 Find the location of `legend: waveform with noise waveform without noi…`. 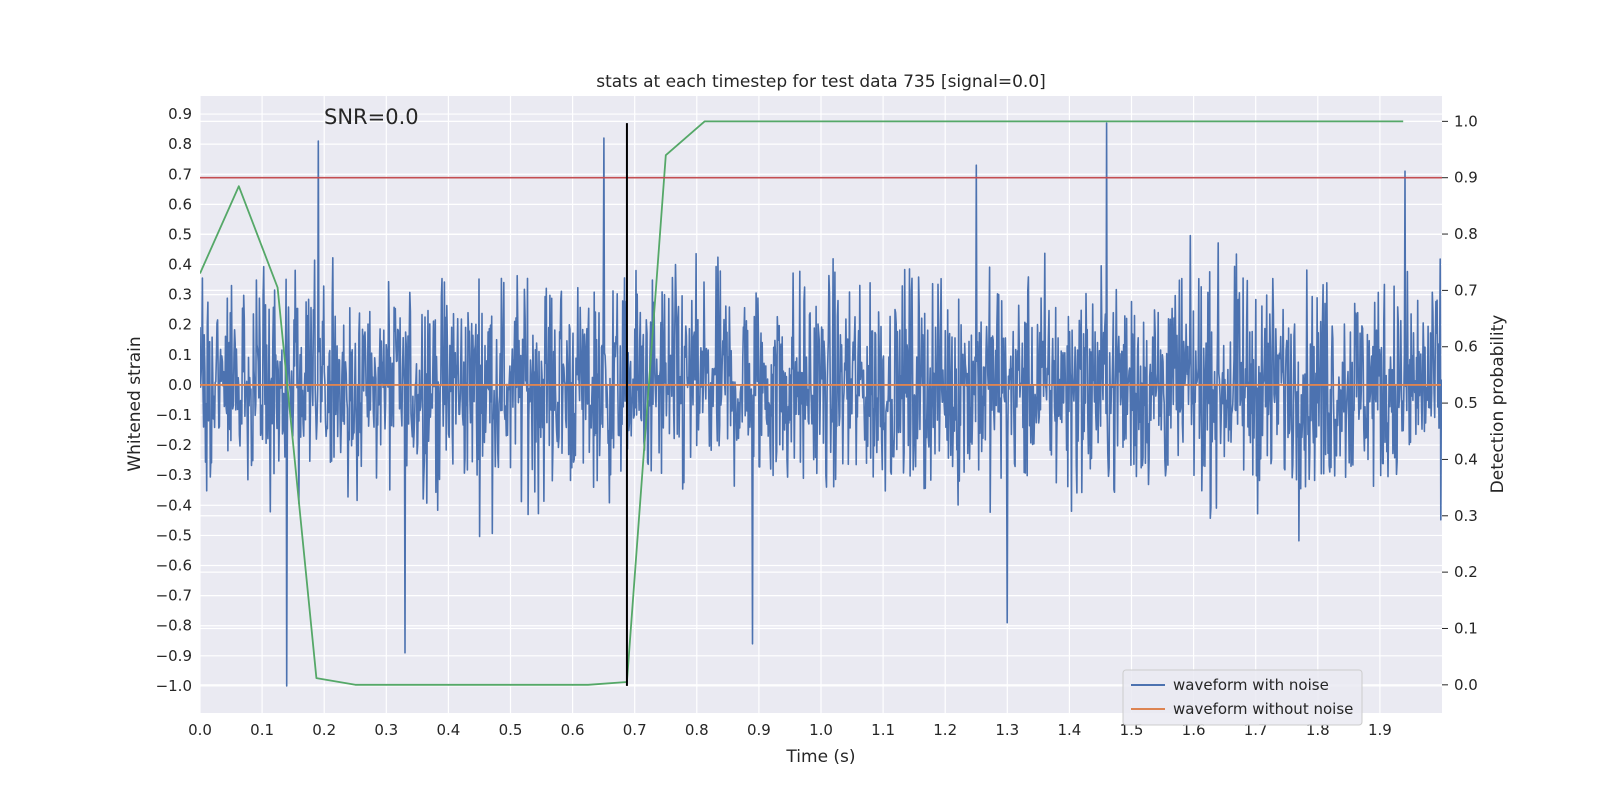

legend: waveform with noise waveform without noi… is located at coordinates (1242, 697).